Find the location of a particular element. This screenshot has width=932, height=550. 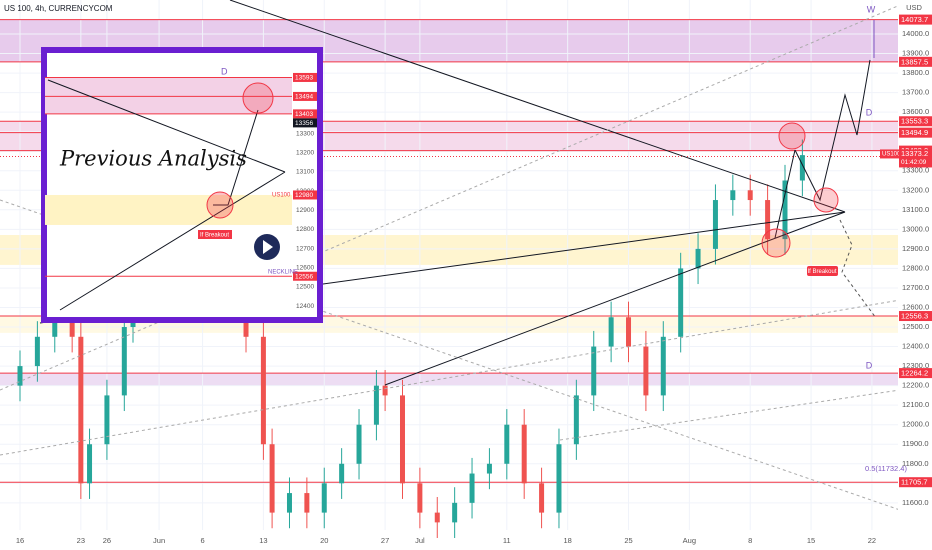

x-tick-label: 20 is located at coordinates (324, 540).